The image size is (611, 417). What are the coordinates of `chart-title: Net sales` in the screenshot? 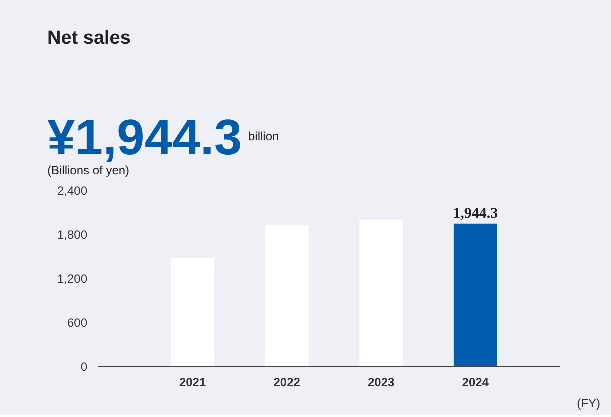 It's located at (89, 38).